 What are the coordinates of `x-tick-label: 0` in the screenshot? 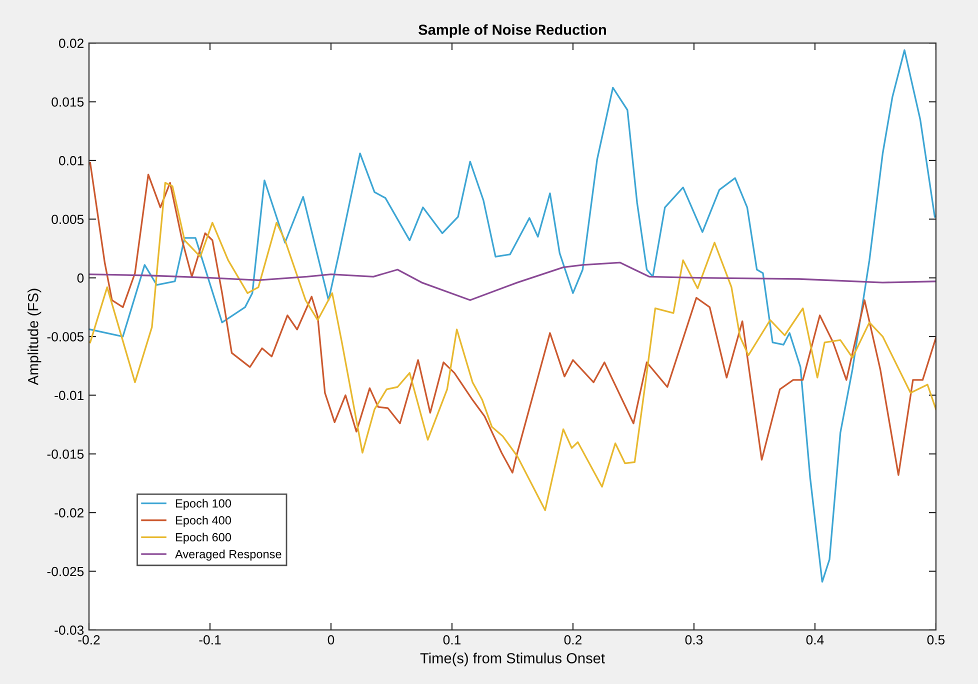 It's located at (331, 640).